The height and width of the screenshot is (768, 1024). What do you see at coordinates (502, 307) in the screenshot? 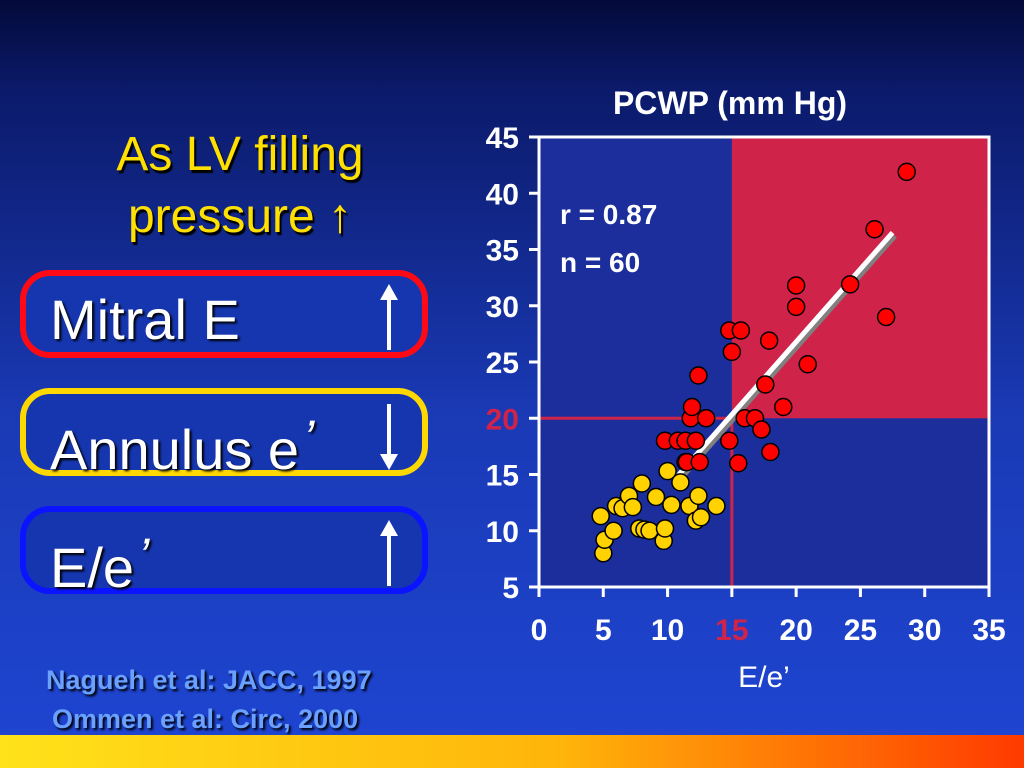
I see `y-tick-label: 30` at bounding box center [502, 307].